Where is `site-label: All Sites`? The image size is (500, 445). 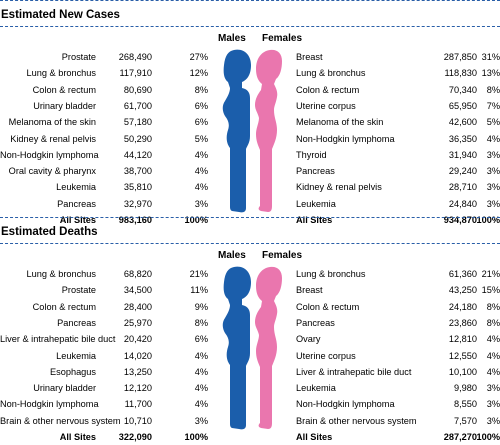 site-label: All Sites is located at coordinates (314, 220).